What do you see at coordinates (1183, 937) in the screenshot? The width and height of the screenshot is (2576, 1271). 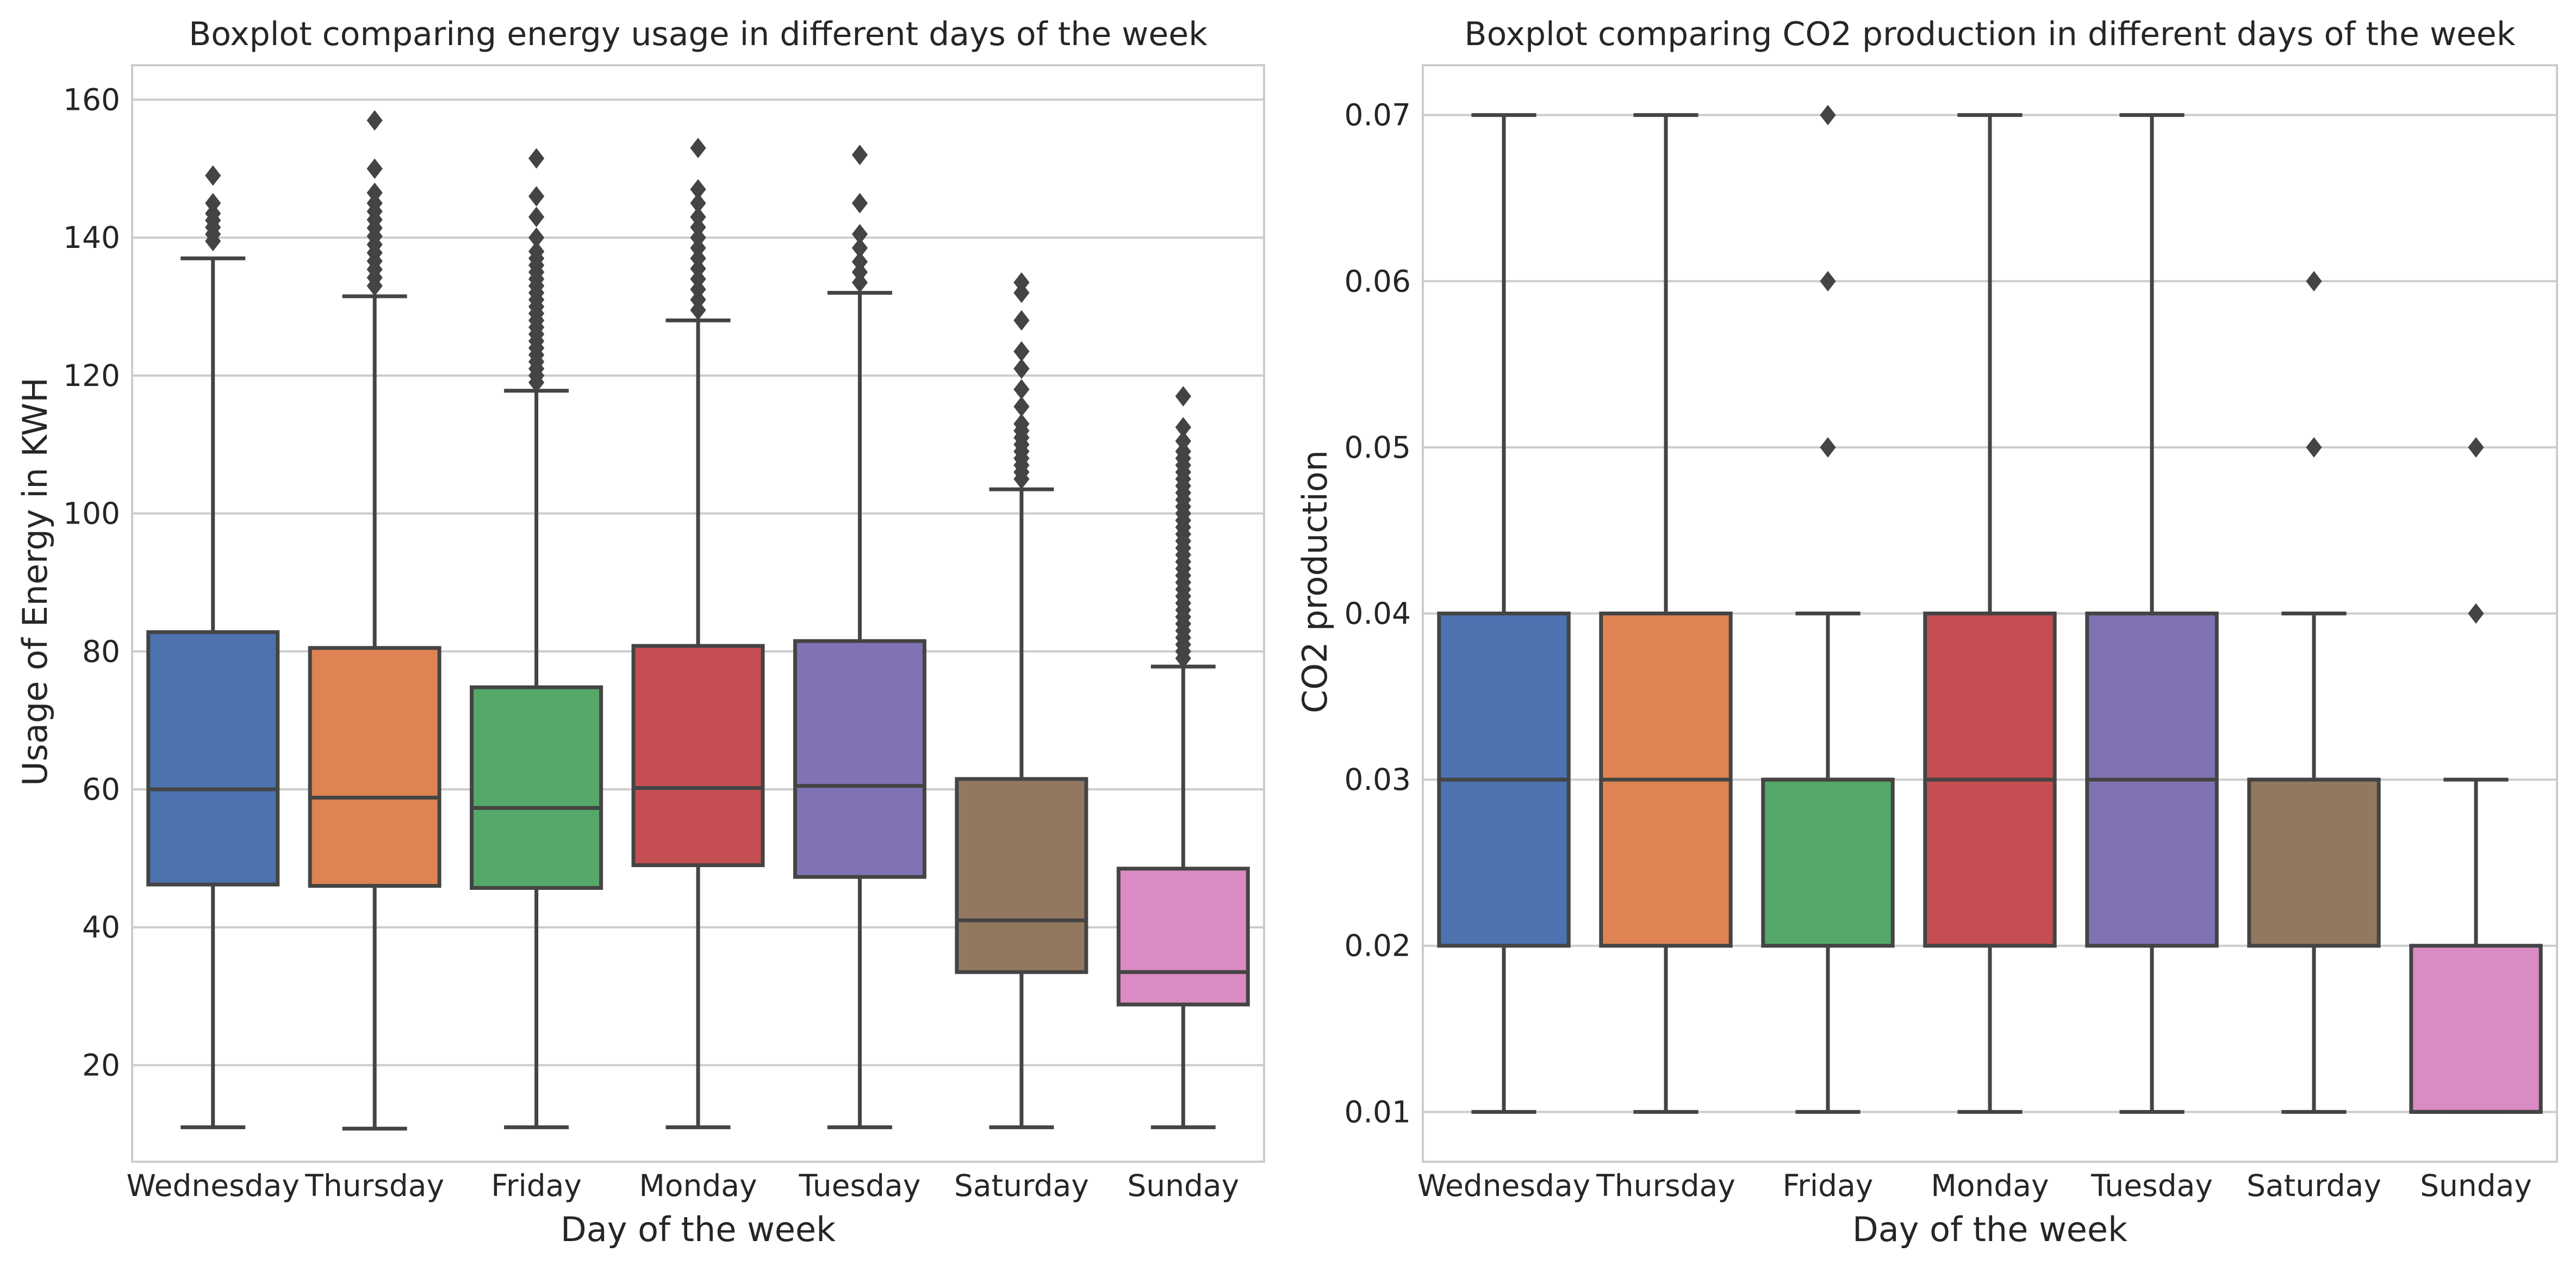 I see `energy-box-sunday` at bounding box center [1183, 937].